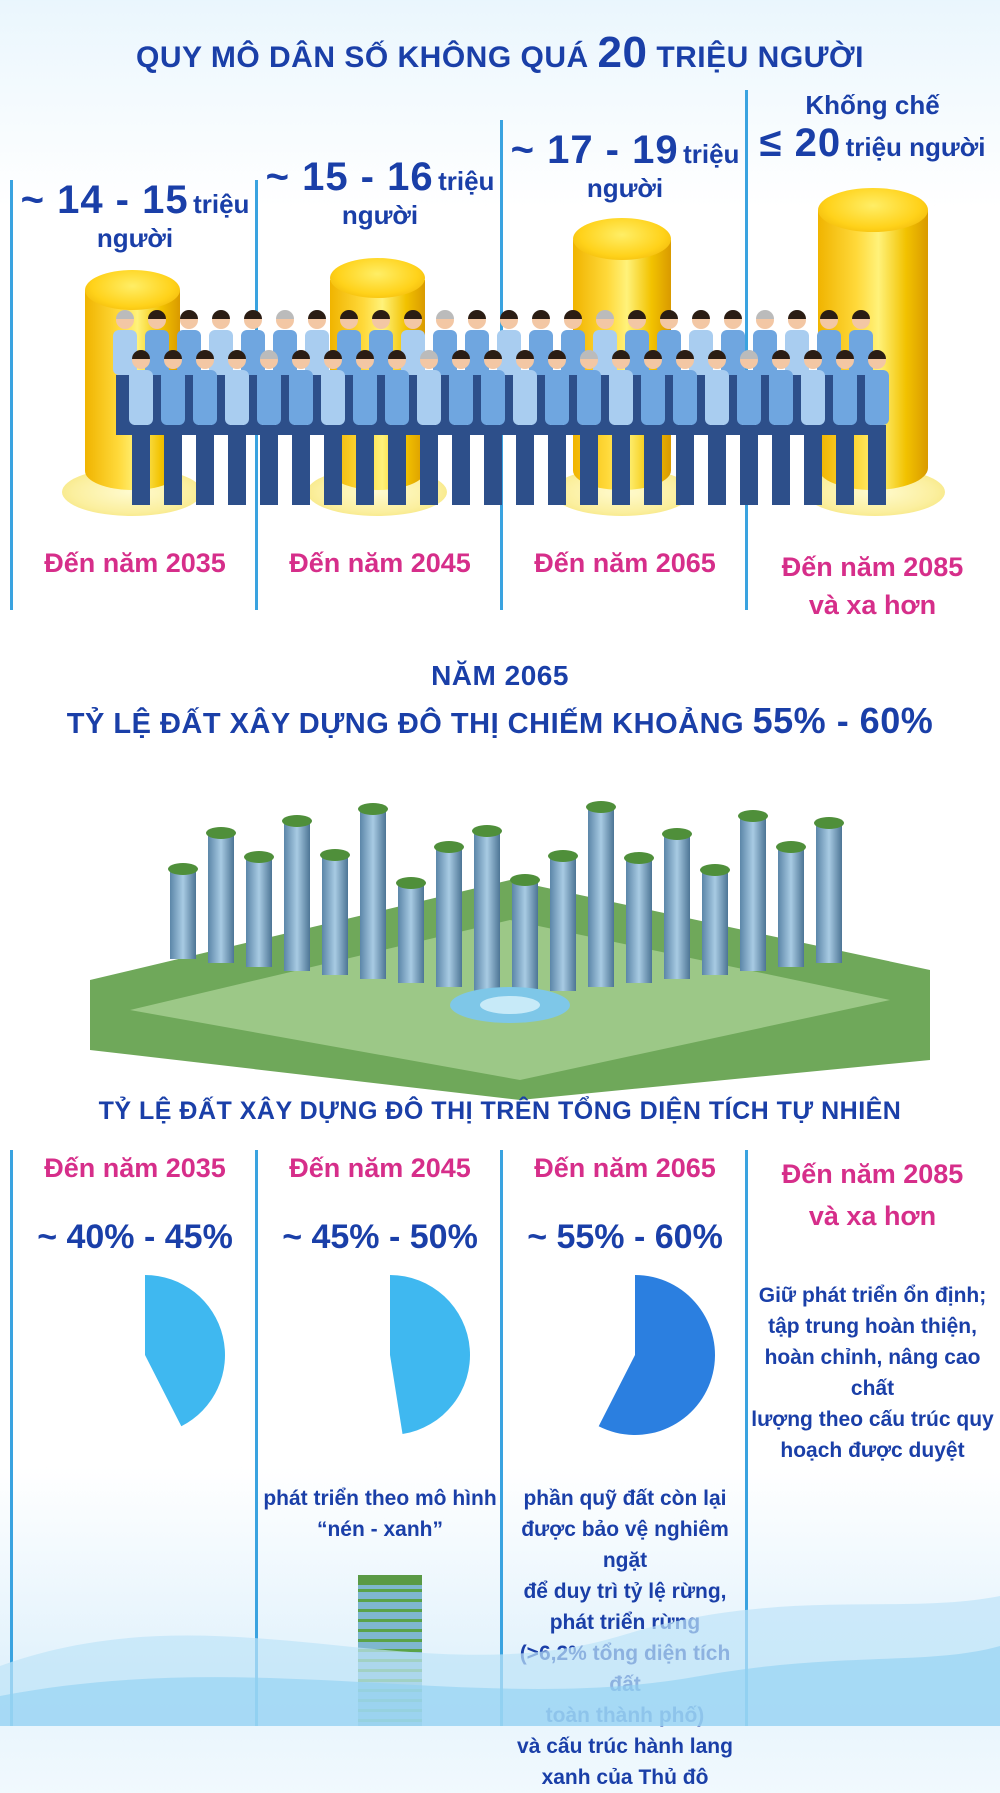 The height and width of the screenshot is (1793, 1000). What do you see at coordinates (872, 586) in the screenshot?
I see `year-label-2085: Đến năm 2085 và xa hơn` at bounding box center [872, 586].